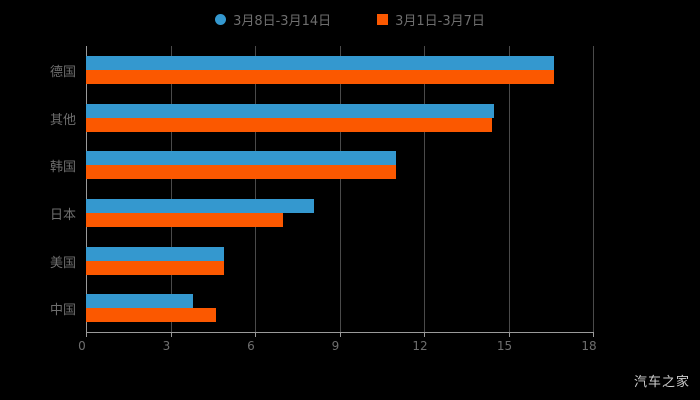 The width and height of the screenshot is (700, 400). Describe the element at coordinates (62, 72) in the screenshot. I see `y-axis-category-label: 德国` at that location.